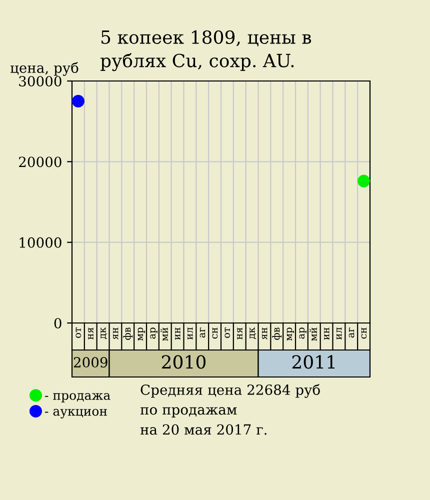 This screenshot has width=430, height=500. What do you see at coordinates (40, 162) in the screenshot?
I see `y-tick-label: 20000` at bounding box center [40, 162].